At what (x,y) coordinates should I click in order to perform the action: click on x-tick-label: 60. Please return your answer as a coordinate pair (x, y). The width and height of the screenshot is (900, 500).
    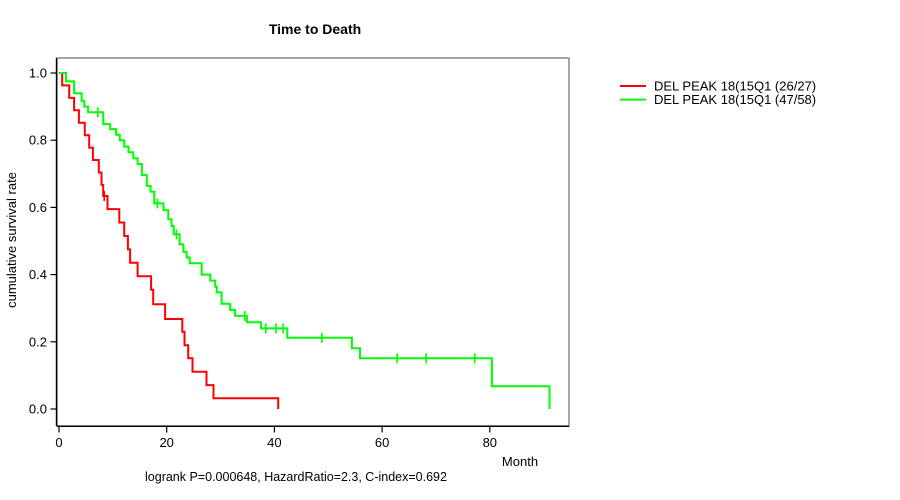
    Looking at the image, I should click on (382, 442).